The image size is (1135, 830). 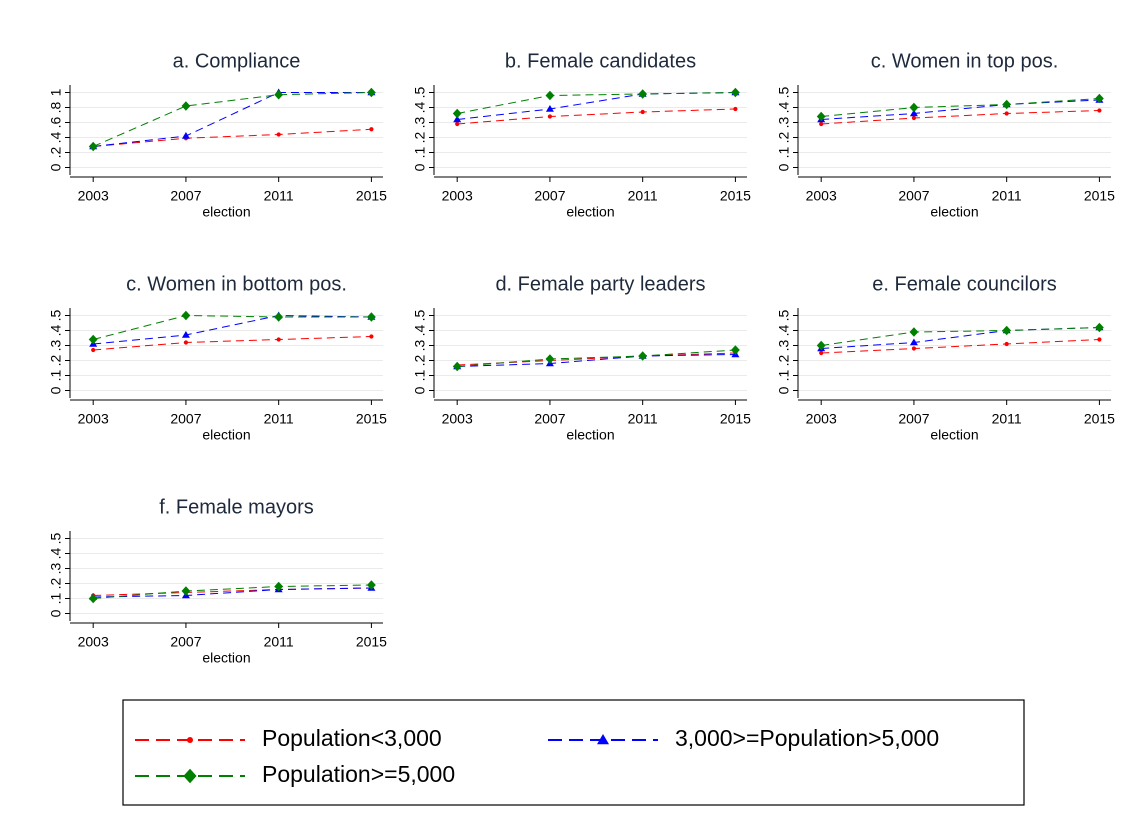 What do you see at coordinates (56, 107) in the screenshot?
I see `y-tick-label: .8` at bounding box center [56, 107].